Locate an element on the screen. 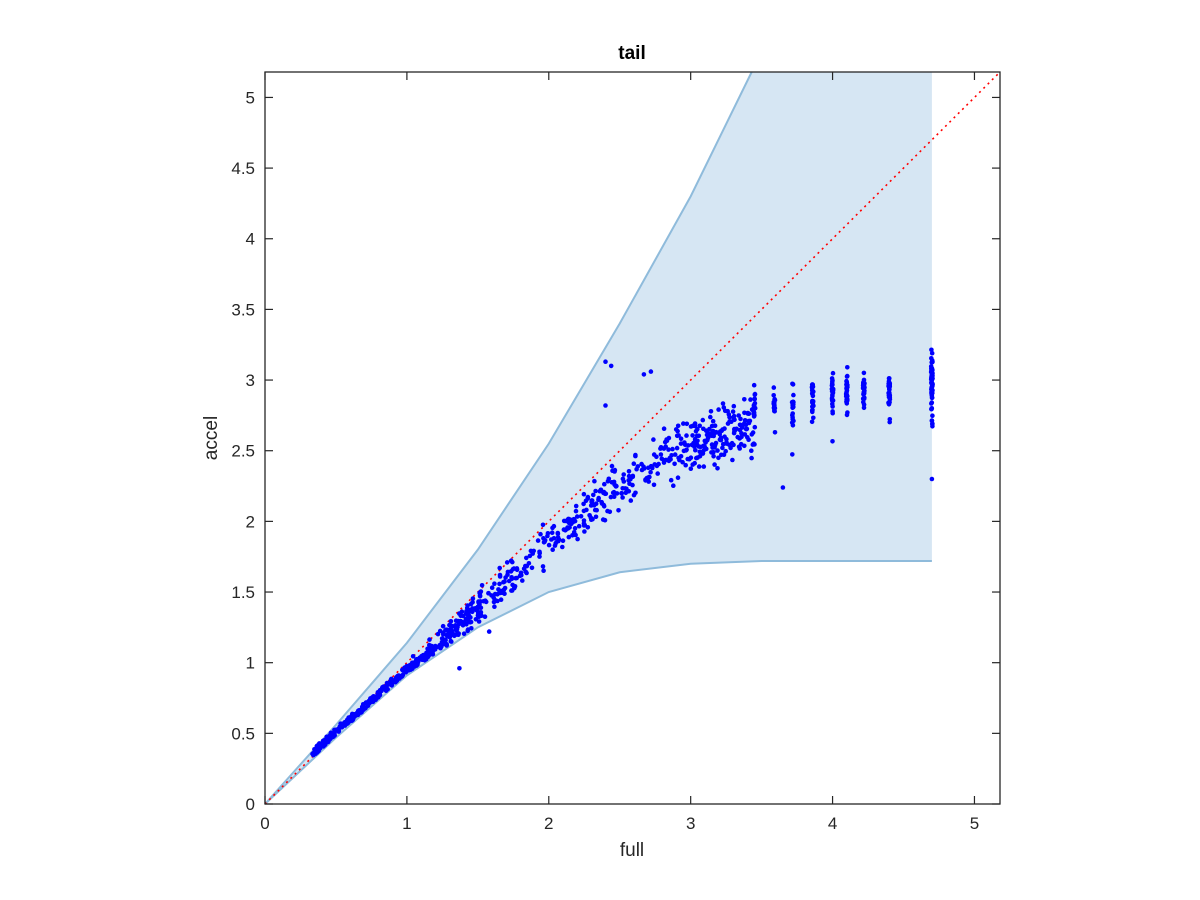 This screenshot has height=900, width=1200. y-tick-label: 1 is located at coordinates (250, 663).